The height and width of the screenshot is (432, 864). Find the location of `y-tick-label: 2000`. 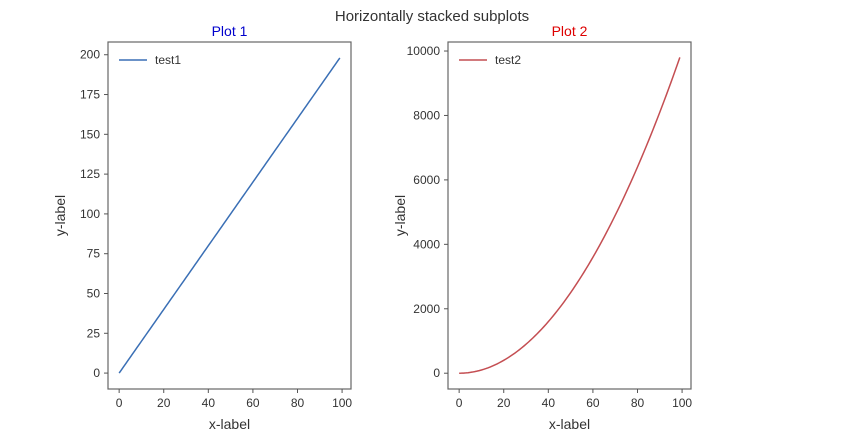

y-tick-label: 2000 is located at coordinates (426, 309).